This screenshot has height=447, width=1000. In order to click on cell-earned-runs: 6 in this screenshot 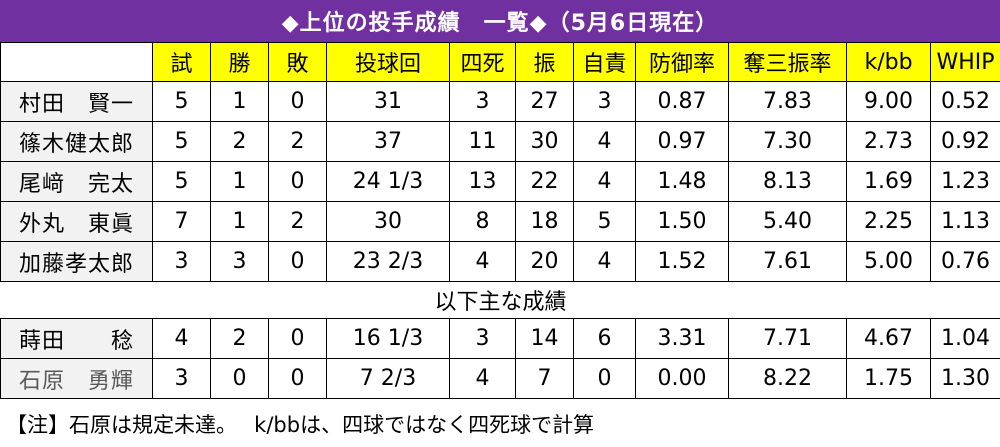, I will do `click(604, 338)`.